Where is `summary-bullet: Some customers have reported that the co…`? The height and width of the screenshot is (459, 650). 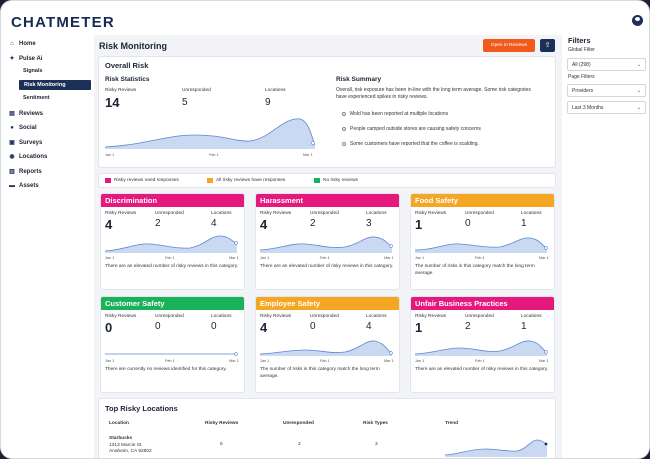
summary-bullet: Some customers have reported that the co… is located at coordinates (410, 144).